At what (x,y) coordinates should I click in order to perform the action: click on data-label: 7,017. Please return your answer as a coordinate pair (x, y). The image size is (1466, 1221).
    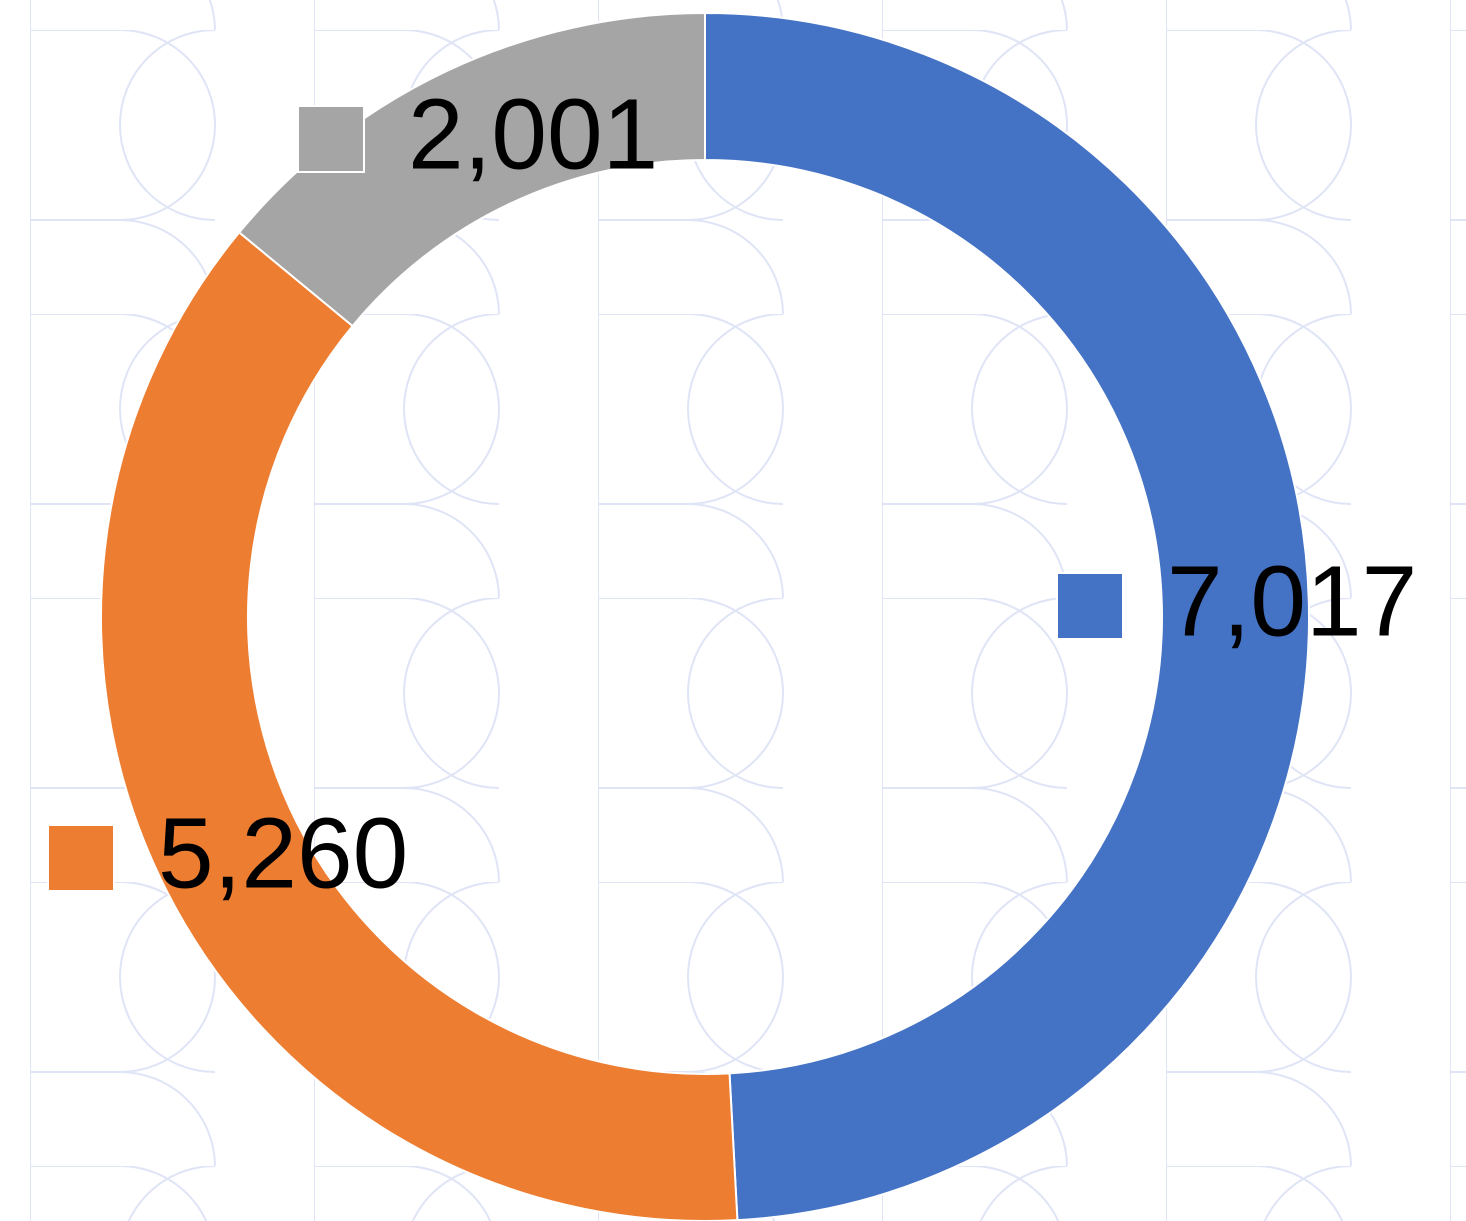
    Looking at the image, I should click on (1292, 601).